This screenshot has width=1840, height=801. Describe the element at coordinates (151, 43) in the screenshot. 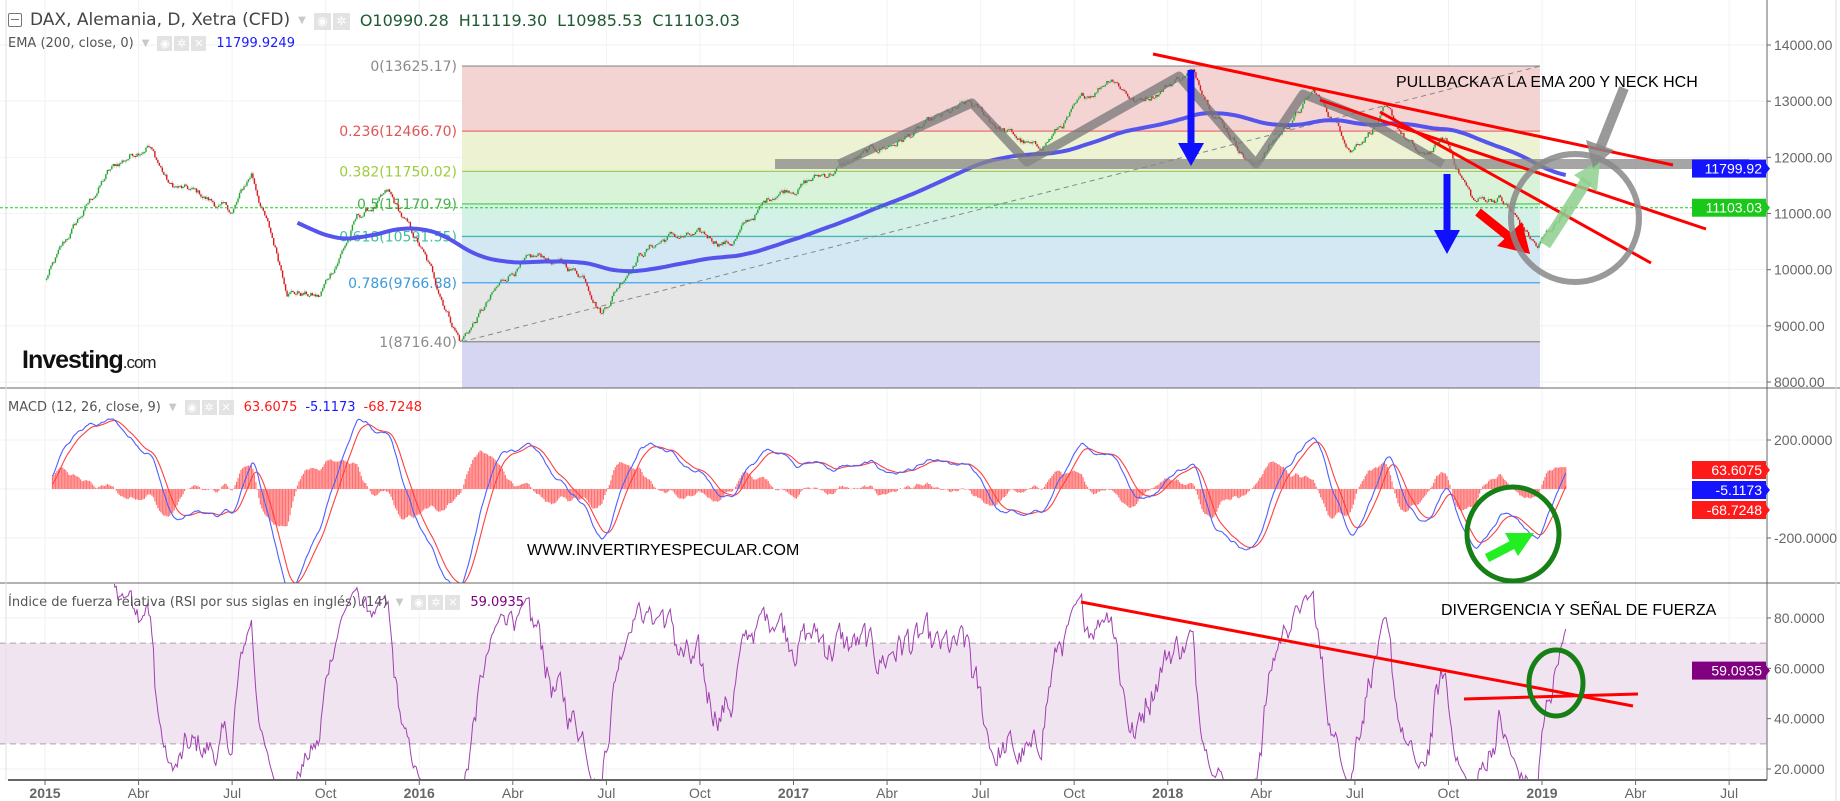

I see `ema-legend: EMA (200, close, 0) ▼ ◉ ✲ ✕ 11799.9249` at that location.